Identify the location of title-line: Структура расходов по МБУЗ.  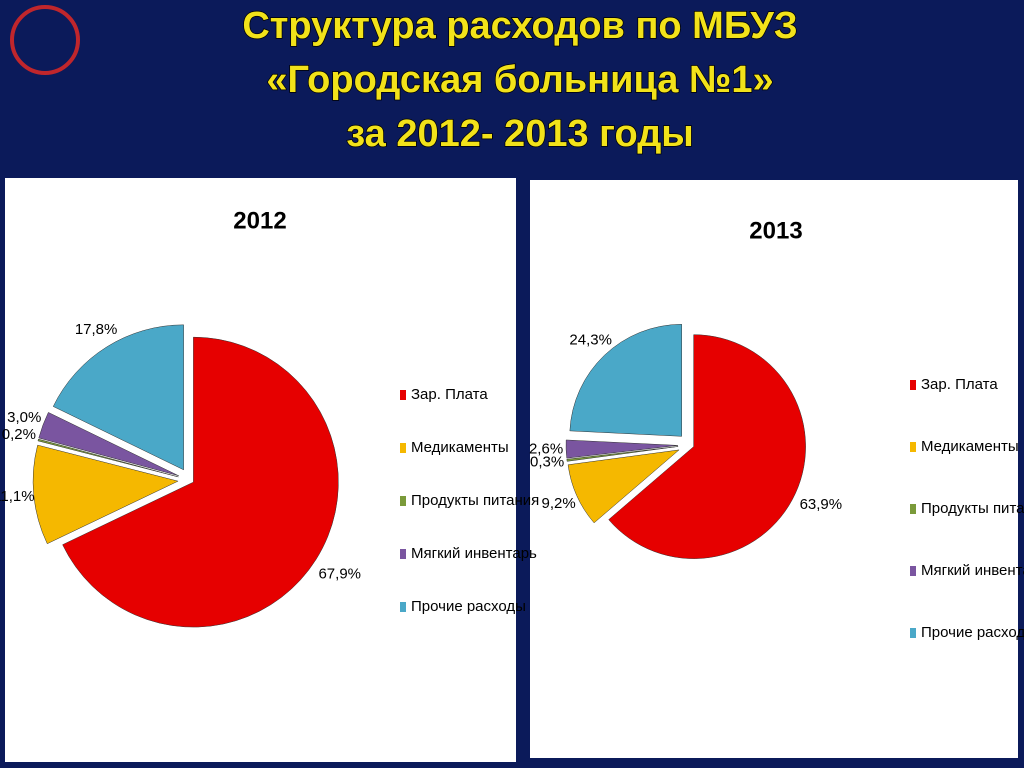
(519, 26).